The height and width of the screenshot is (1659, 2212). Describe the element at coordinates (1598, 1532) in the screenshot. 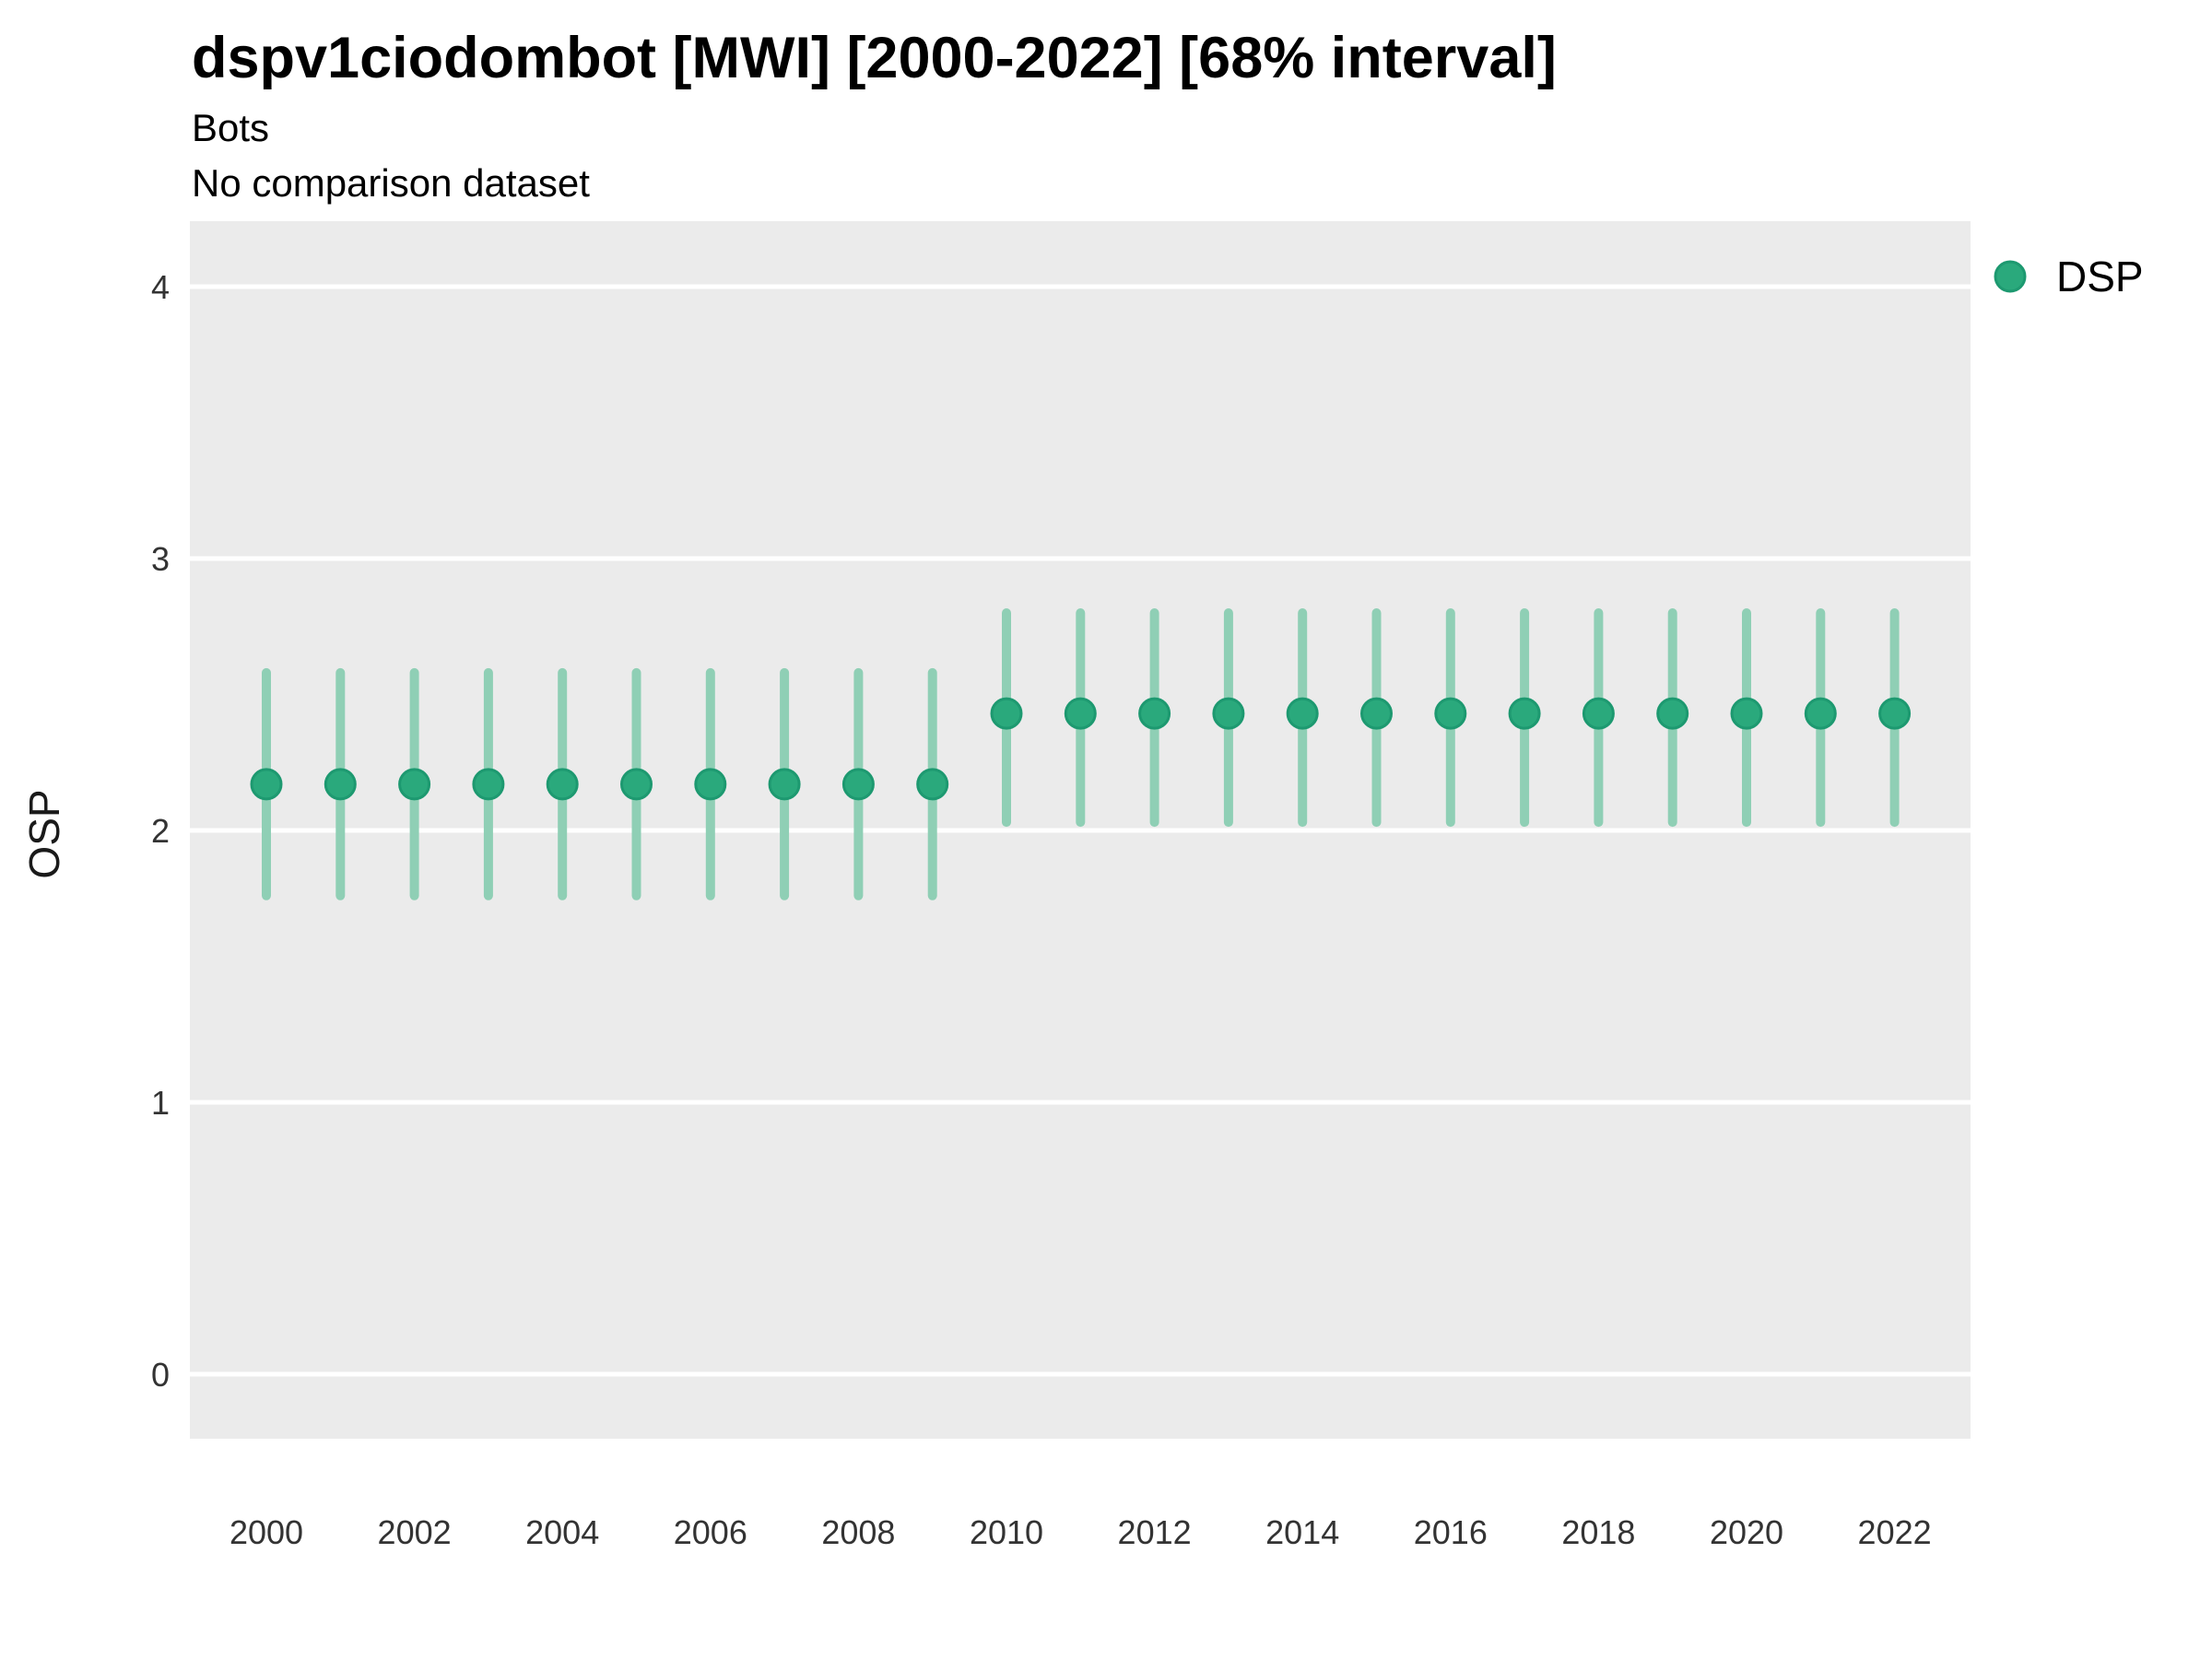

I see `x-tick-label: 2018` at that location.